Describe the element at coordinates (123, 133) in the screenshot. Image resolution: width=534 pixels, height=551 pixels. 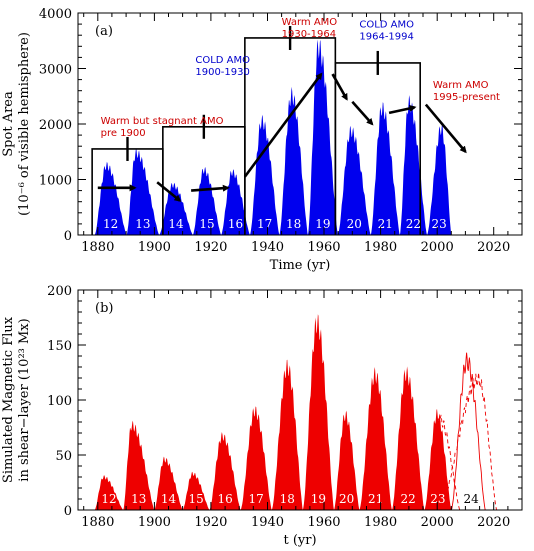
I see `amo-annotation-line: pre 1900` at that location.